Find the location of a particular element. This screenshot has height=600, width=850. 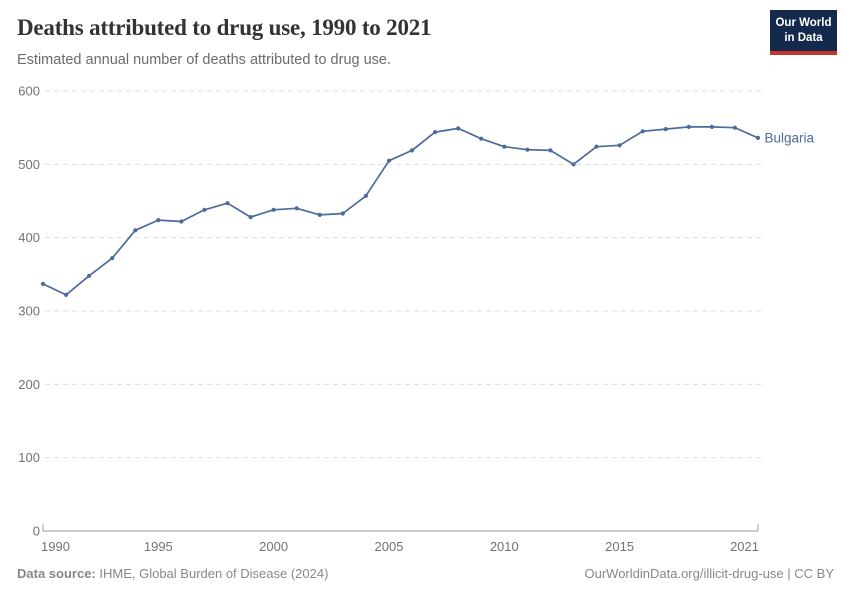

x-tick-label: 2000 is located at coordinates (273, 546).